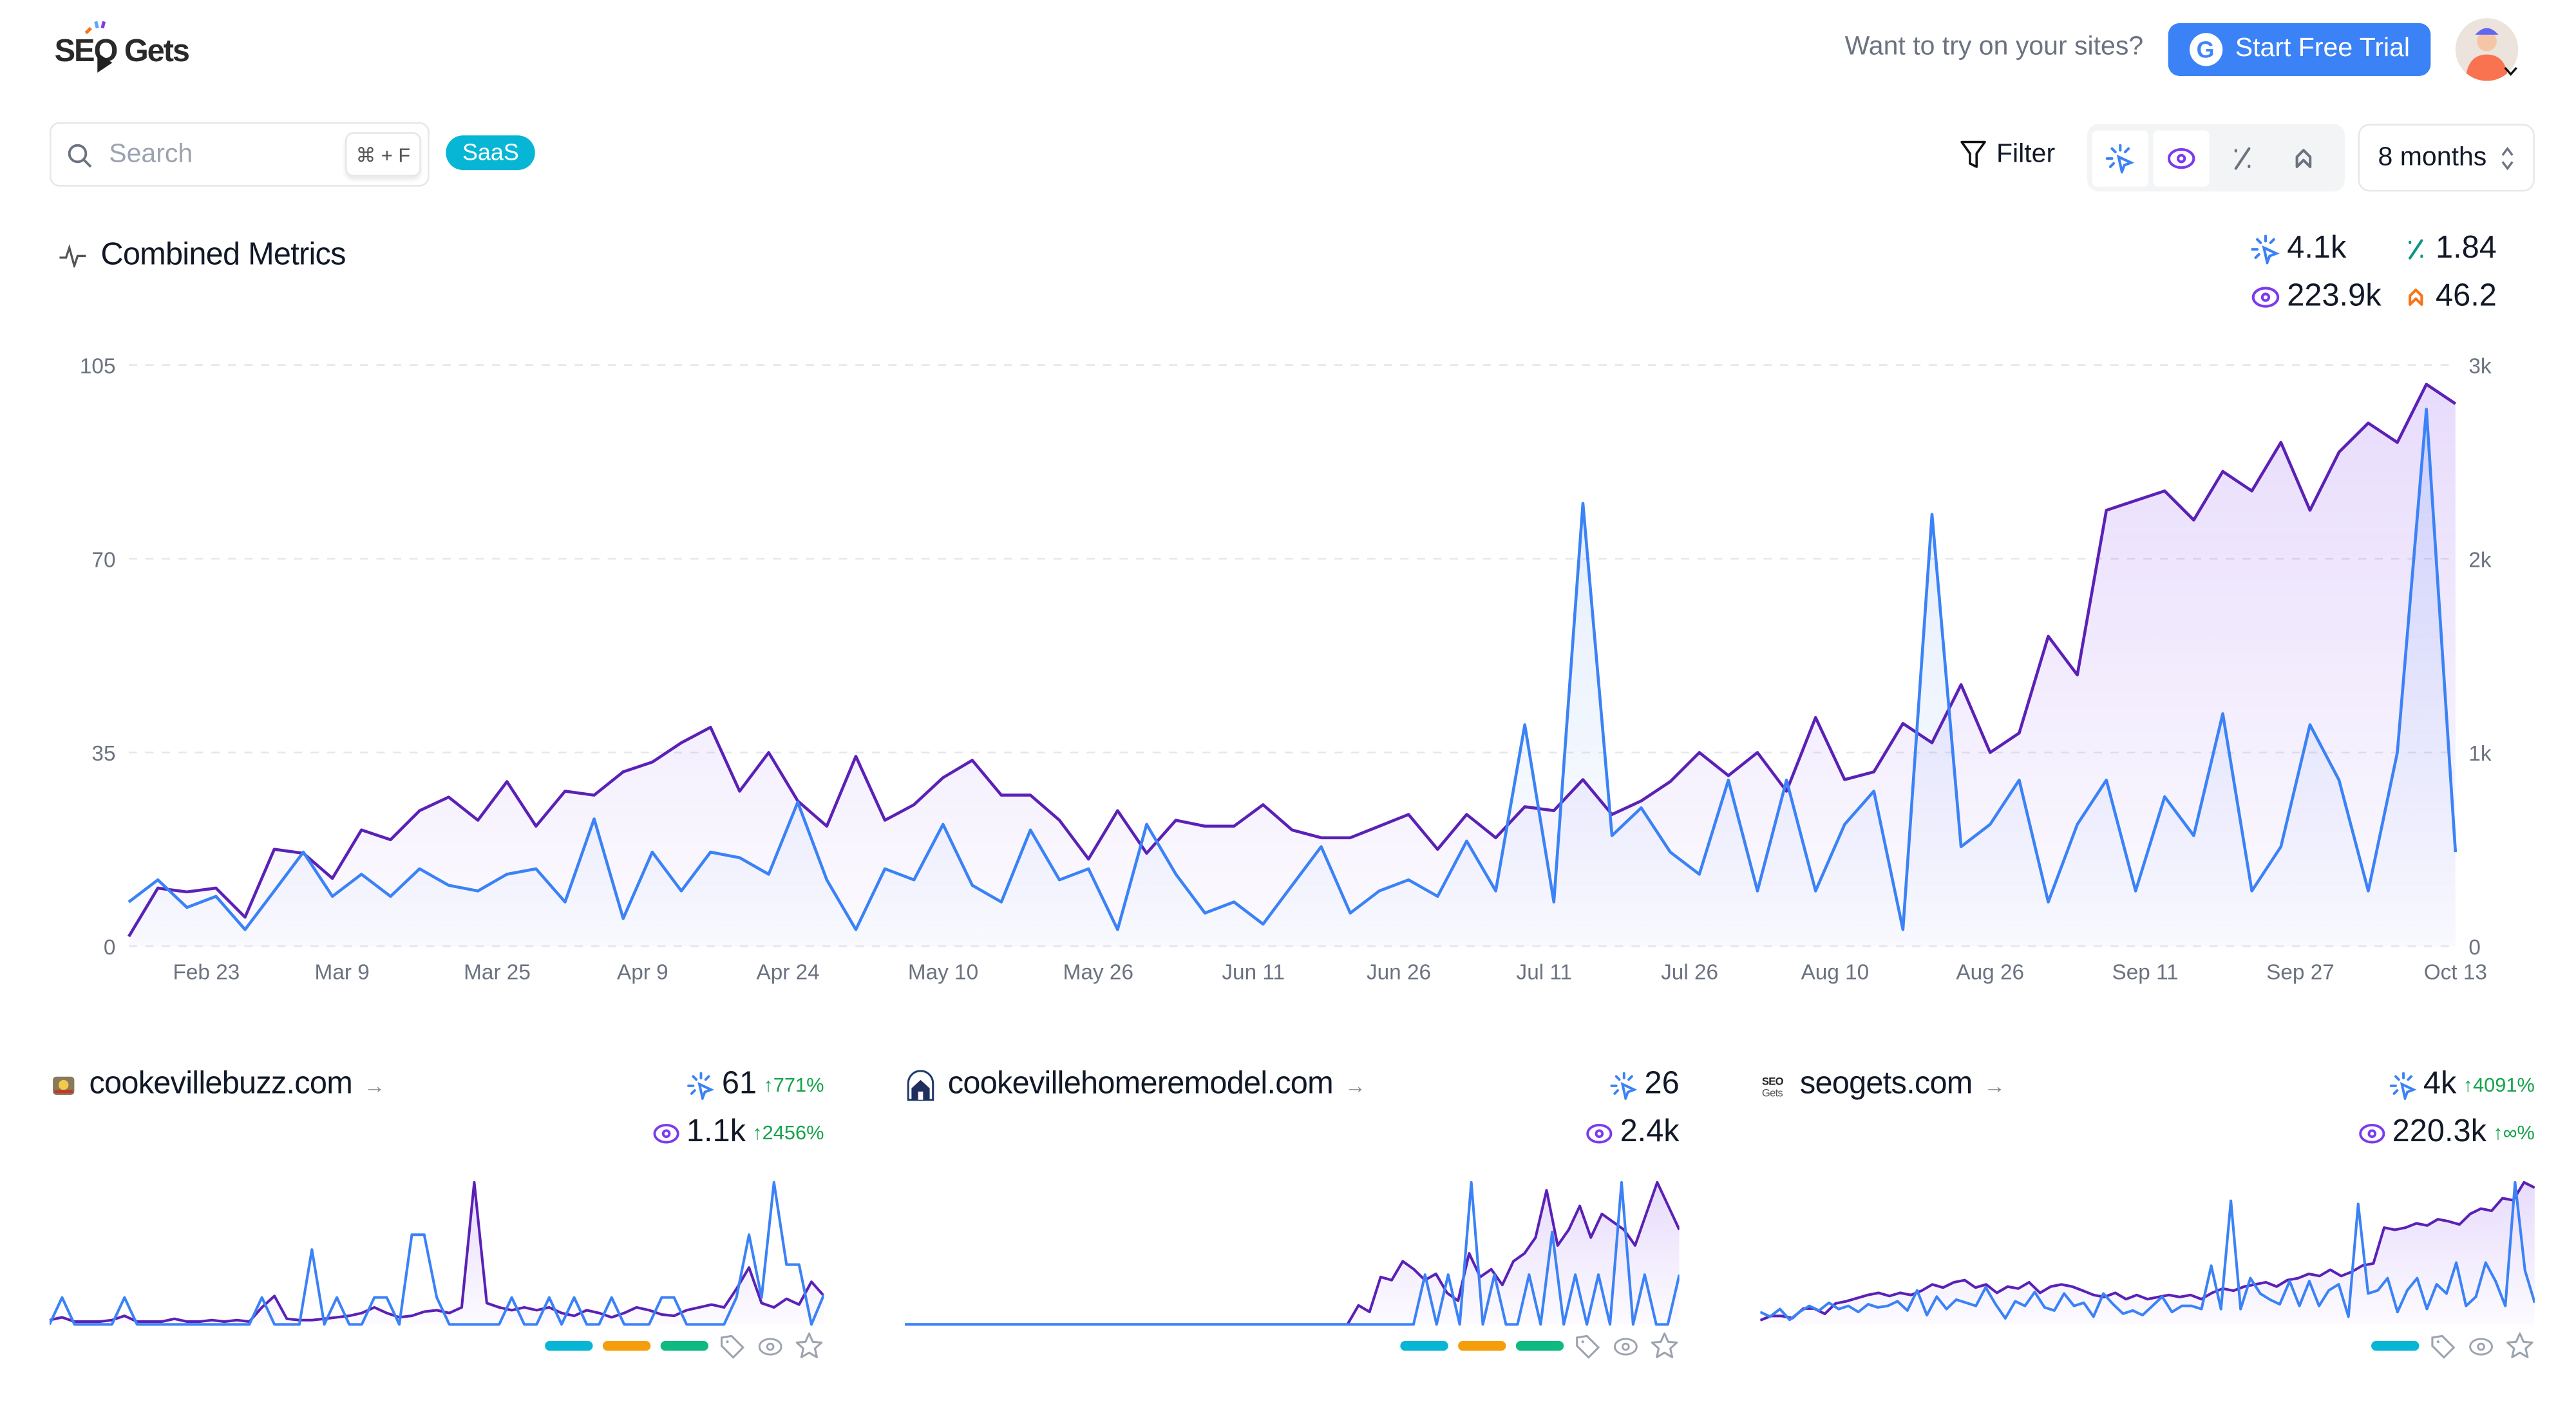 Image resolution: width=2576 pixels, height=1404 pixels. Describe the element at coordinates (491, 153) in the screenshot. I see `tag-saas: SaaS` at that location.